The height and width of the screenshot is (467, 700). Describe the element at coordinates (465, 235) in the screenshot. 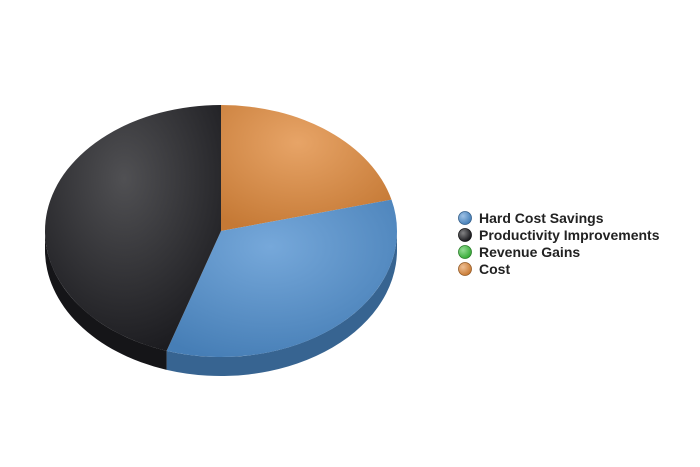

I see `legend-marker-productivity-improvements` at that location.